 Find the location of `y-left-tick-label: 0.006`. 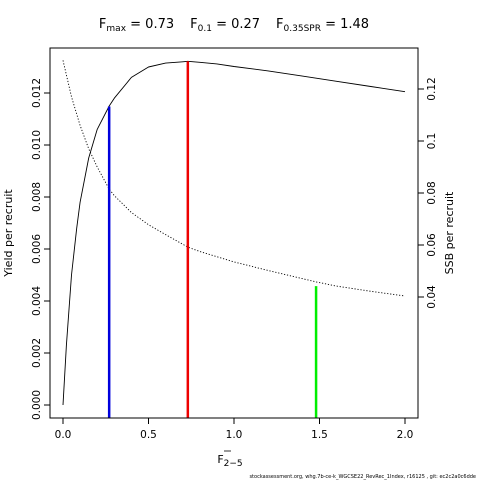

y-left-tick-label: 0.006 is located at coordinates (37, 249).